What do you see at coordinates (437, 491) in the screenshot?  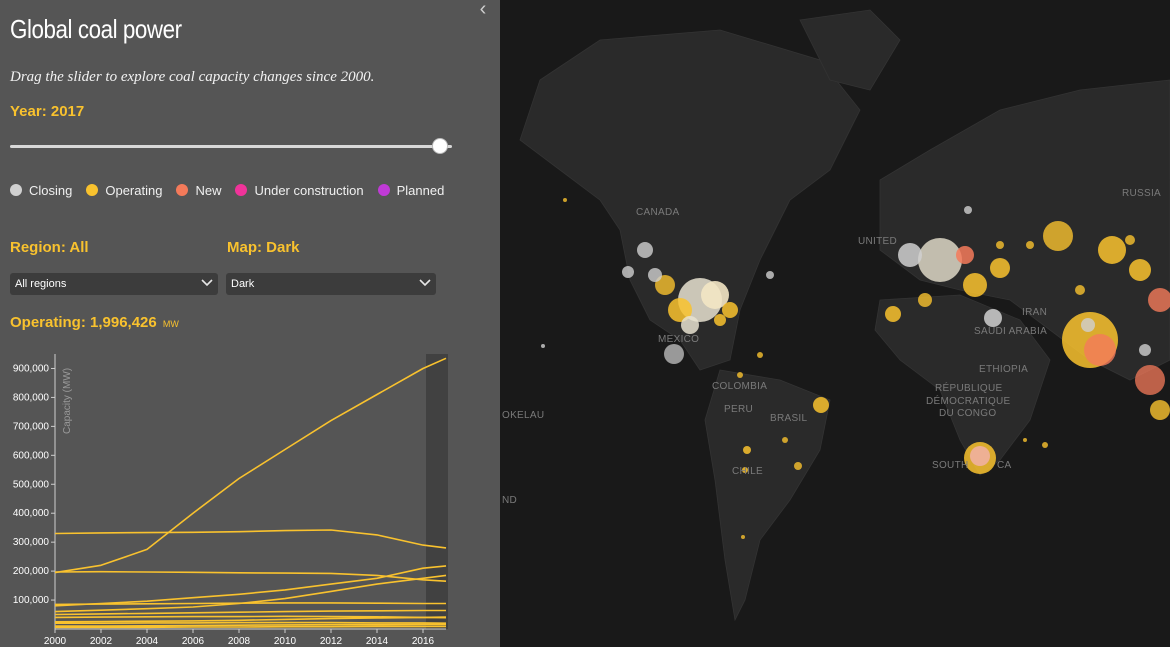 I see `current-year-band` at bounding box center [437, 491].